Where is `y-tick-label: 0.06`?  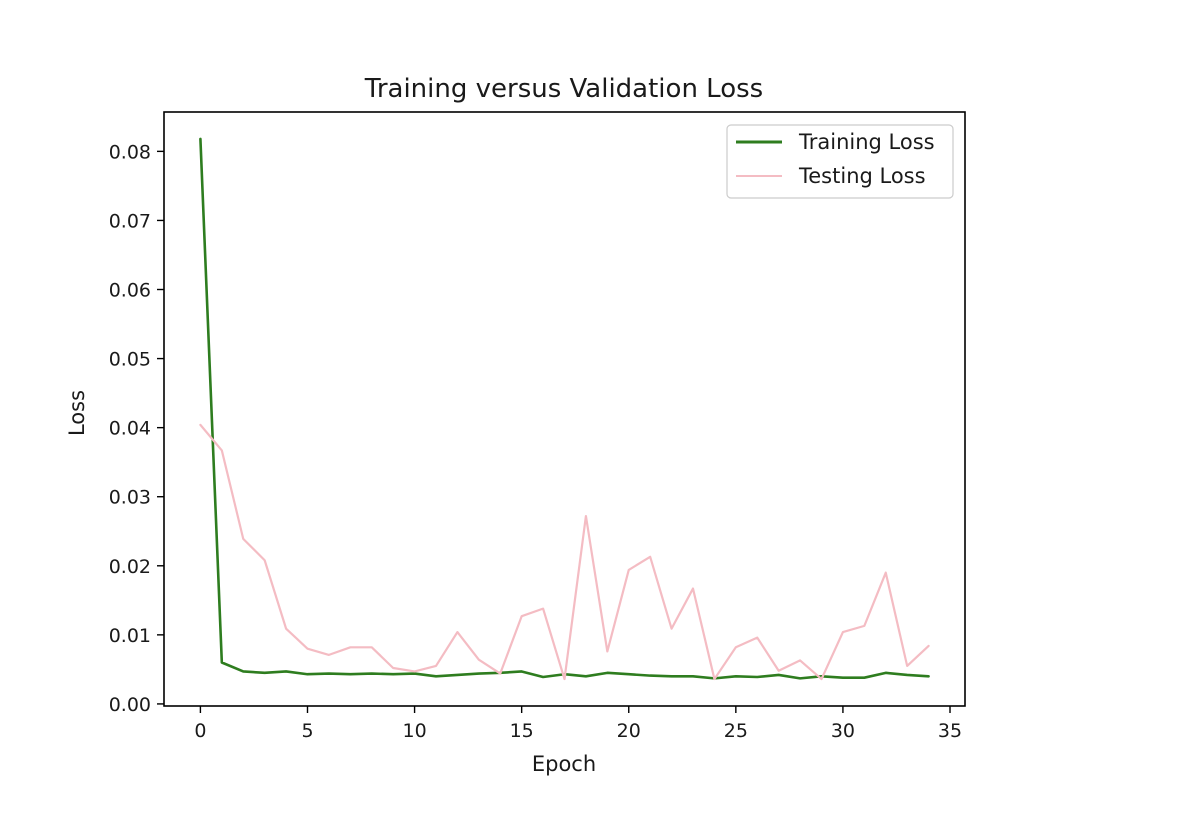 y-tick-label: 0.06 is located at coordinates (130, 291).